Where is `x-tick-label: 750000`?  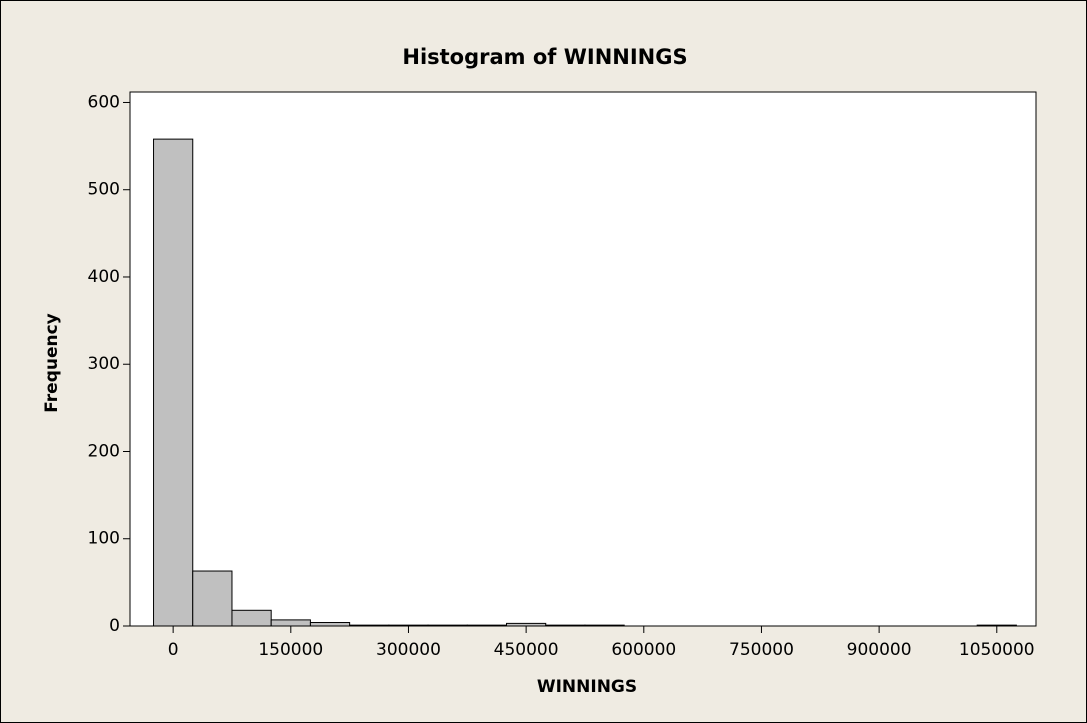
x-tick-label: 750000 is located at coordinates (761, 650).